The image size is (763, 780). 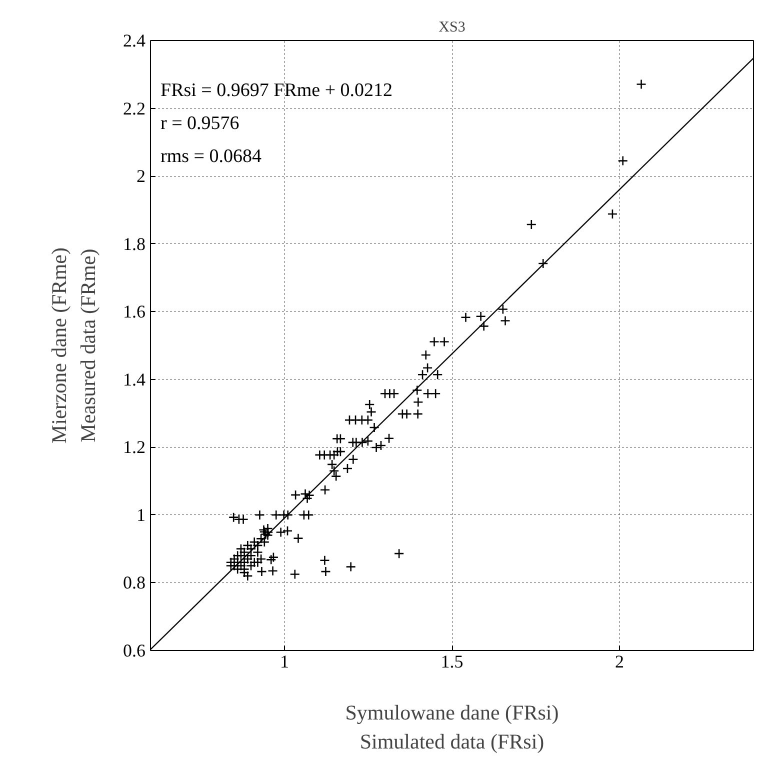 What do you see at coordinates (73, 346) in the screenshot?
I see `y-axis-title: Mierzone dane (FRme) Measured data (FRme)` at bounding box center [73, 346].